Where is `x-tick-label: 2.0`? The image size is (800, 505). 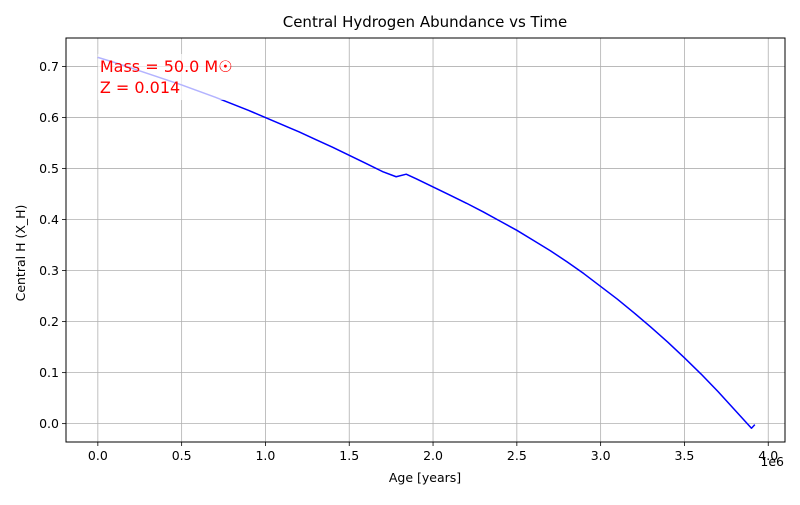 x-tick-label: 2.0 is located at coordinates (433, 455).